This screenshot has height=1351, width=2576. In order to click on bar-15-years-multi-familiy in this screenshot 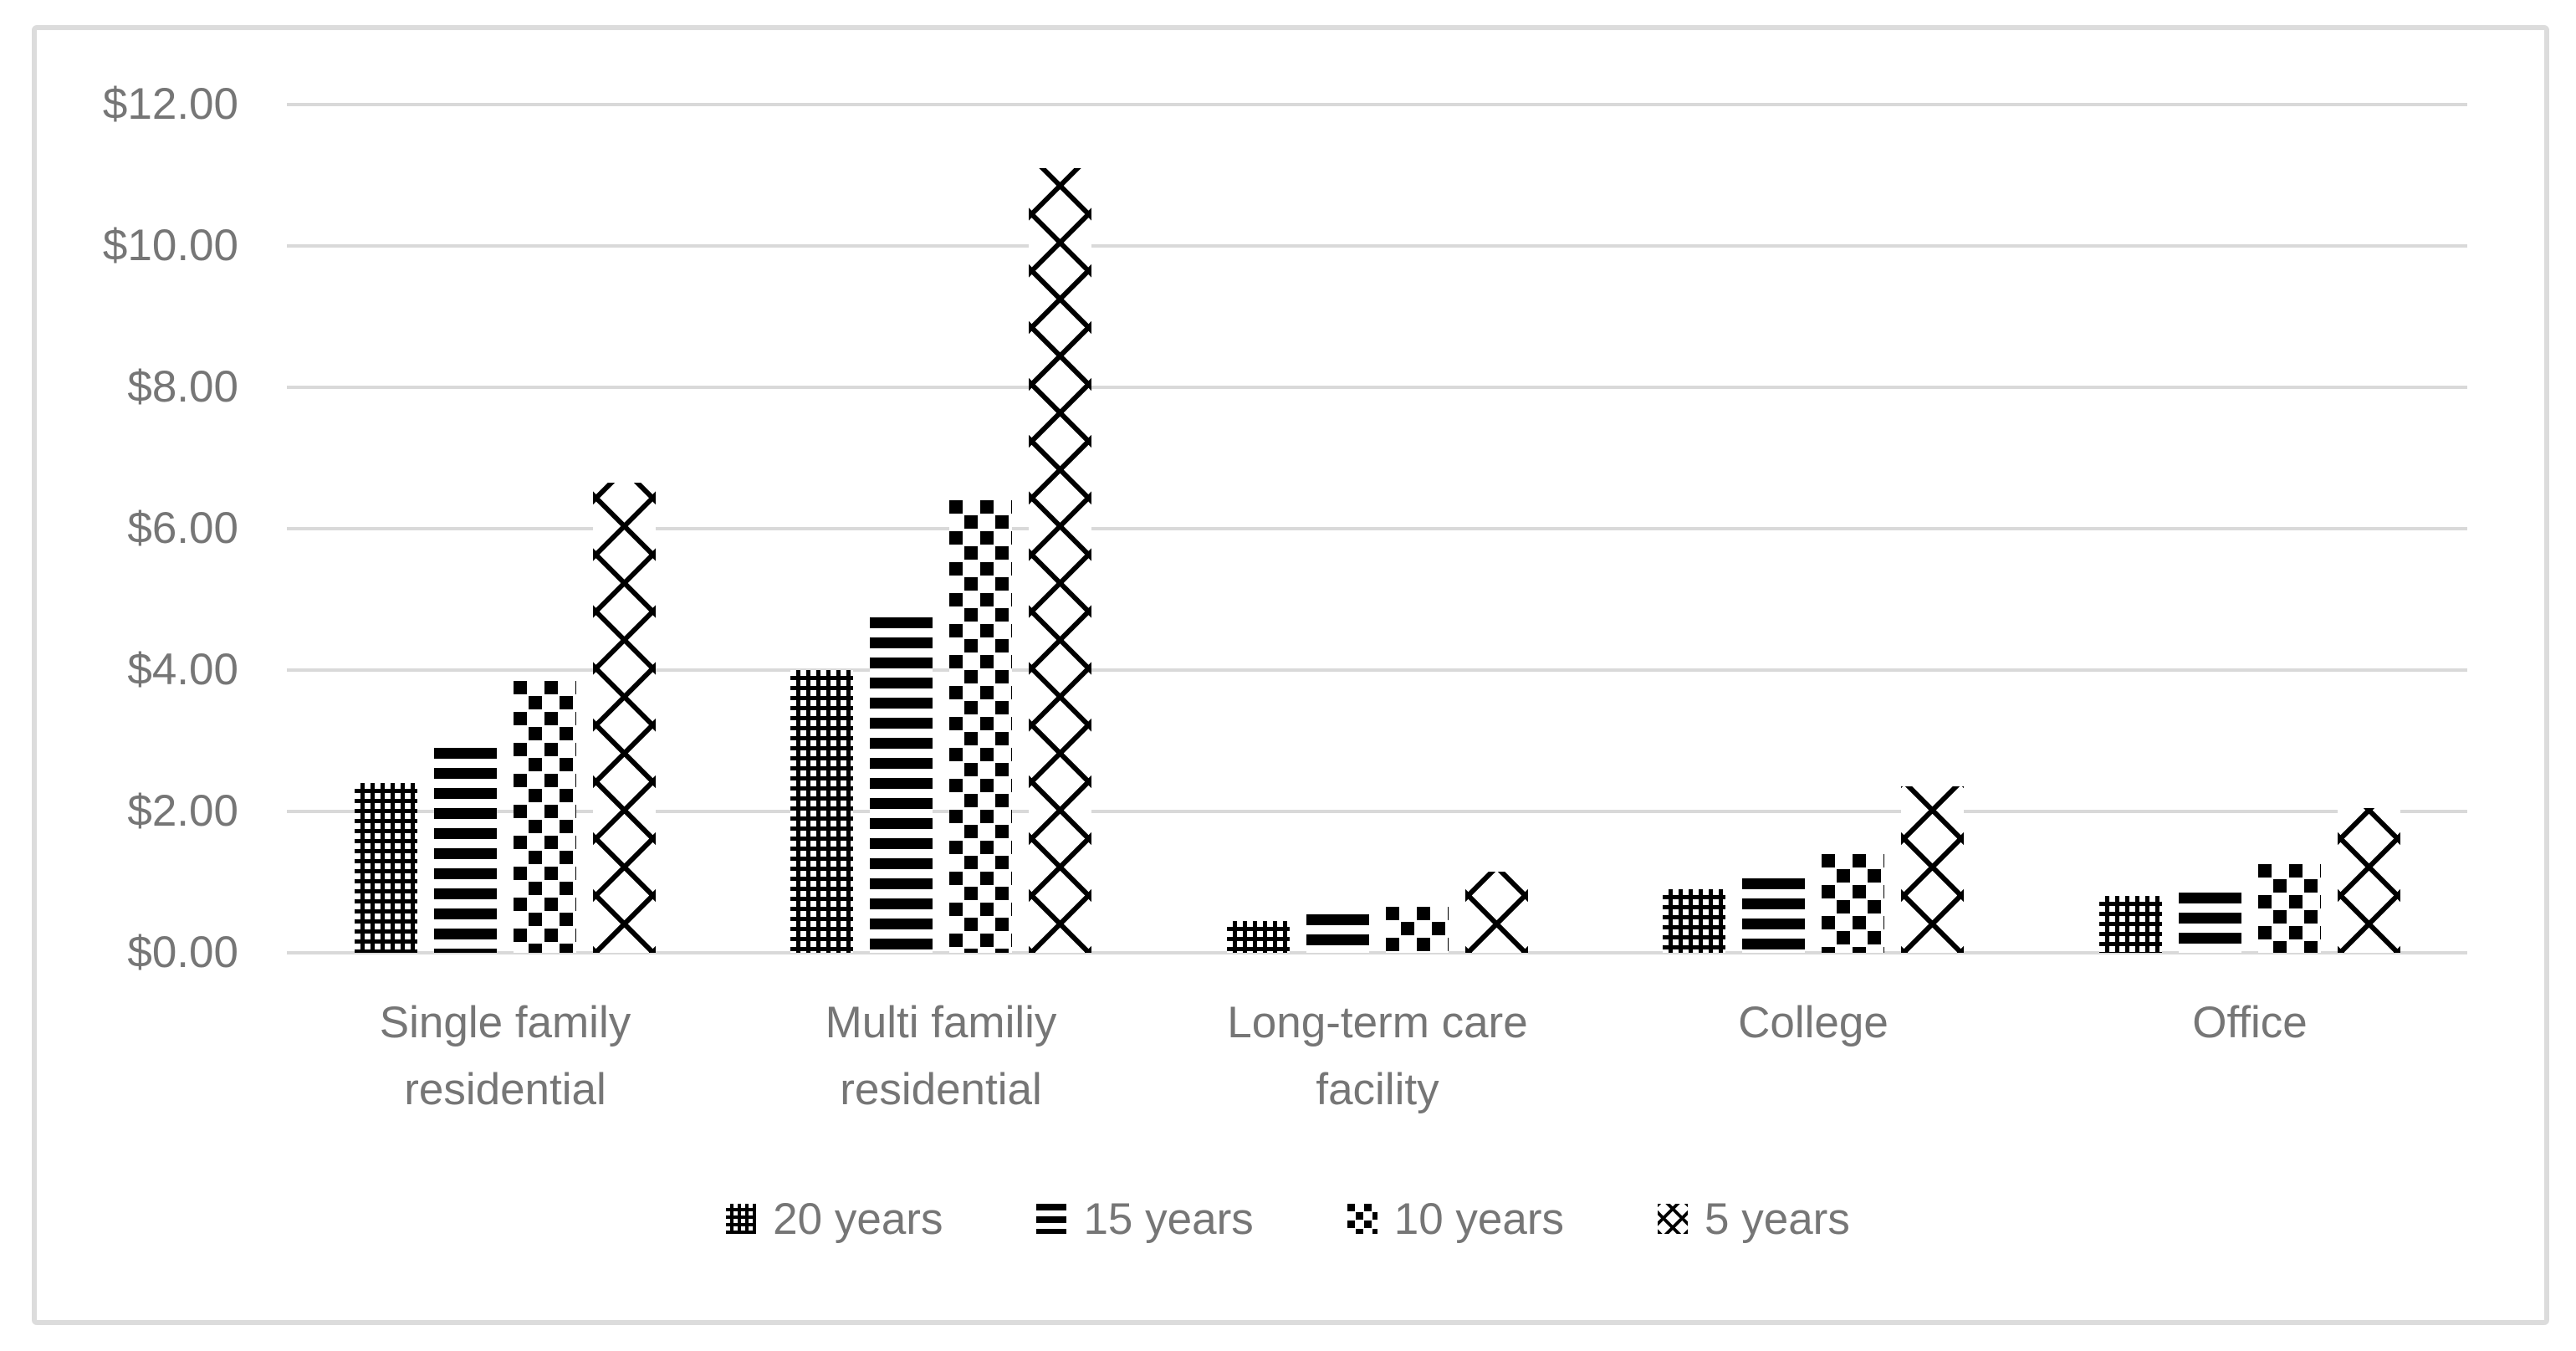, I will do `click(901, 785)`.